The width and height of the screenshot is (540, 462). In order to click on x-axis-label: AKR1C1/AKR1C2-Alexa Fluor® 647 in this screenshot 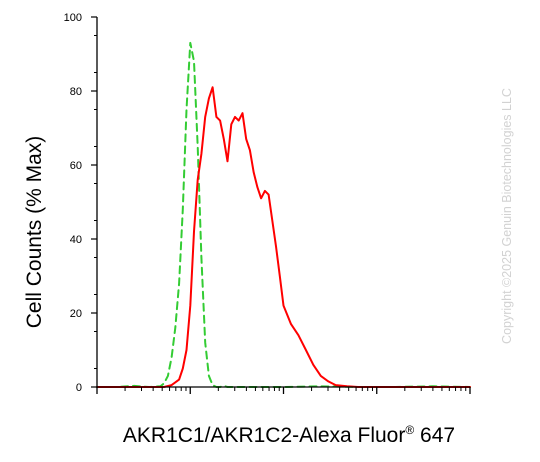, I will do `click(289, 435)`.